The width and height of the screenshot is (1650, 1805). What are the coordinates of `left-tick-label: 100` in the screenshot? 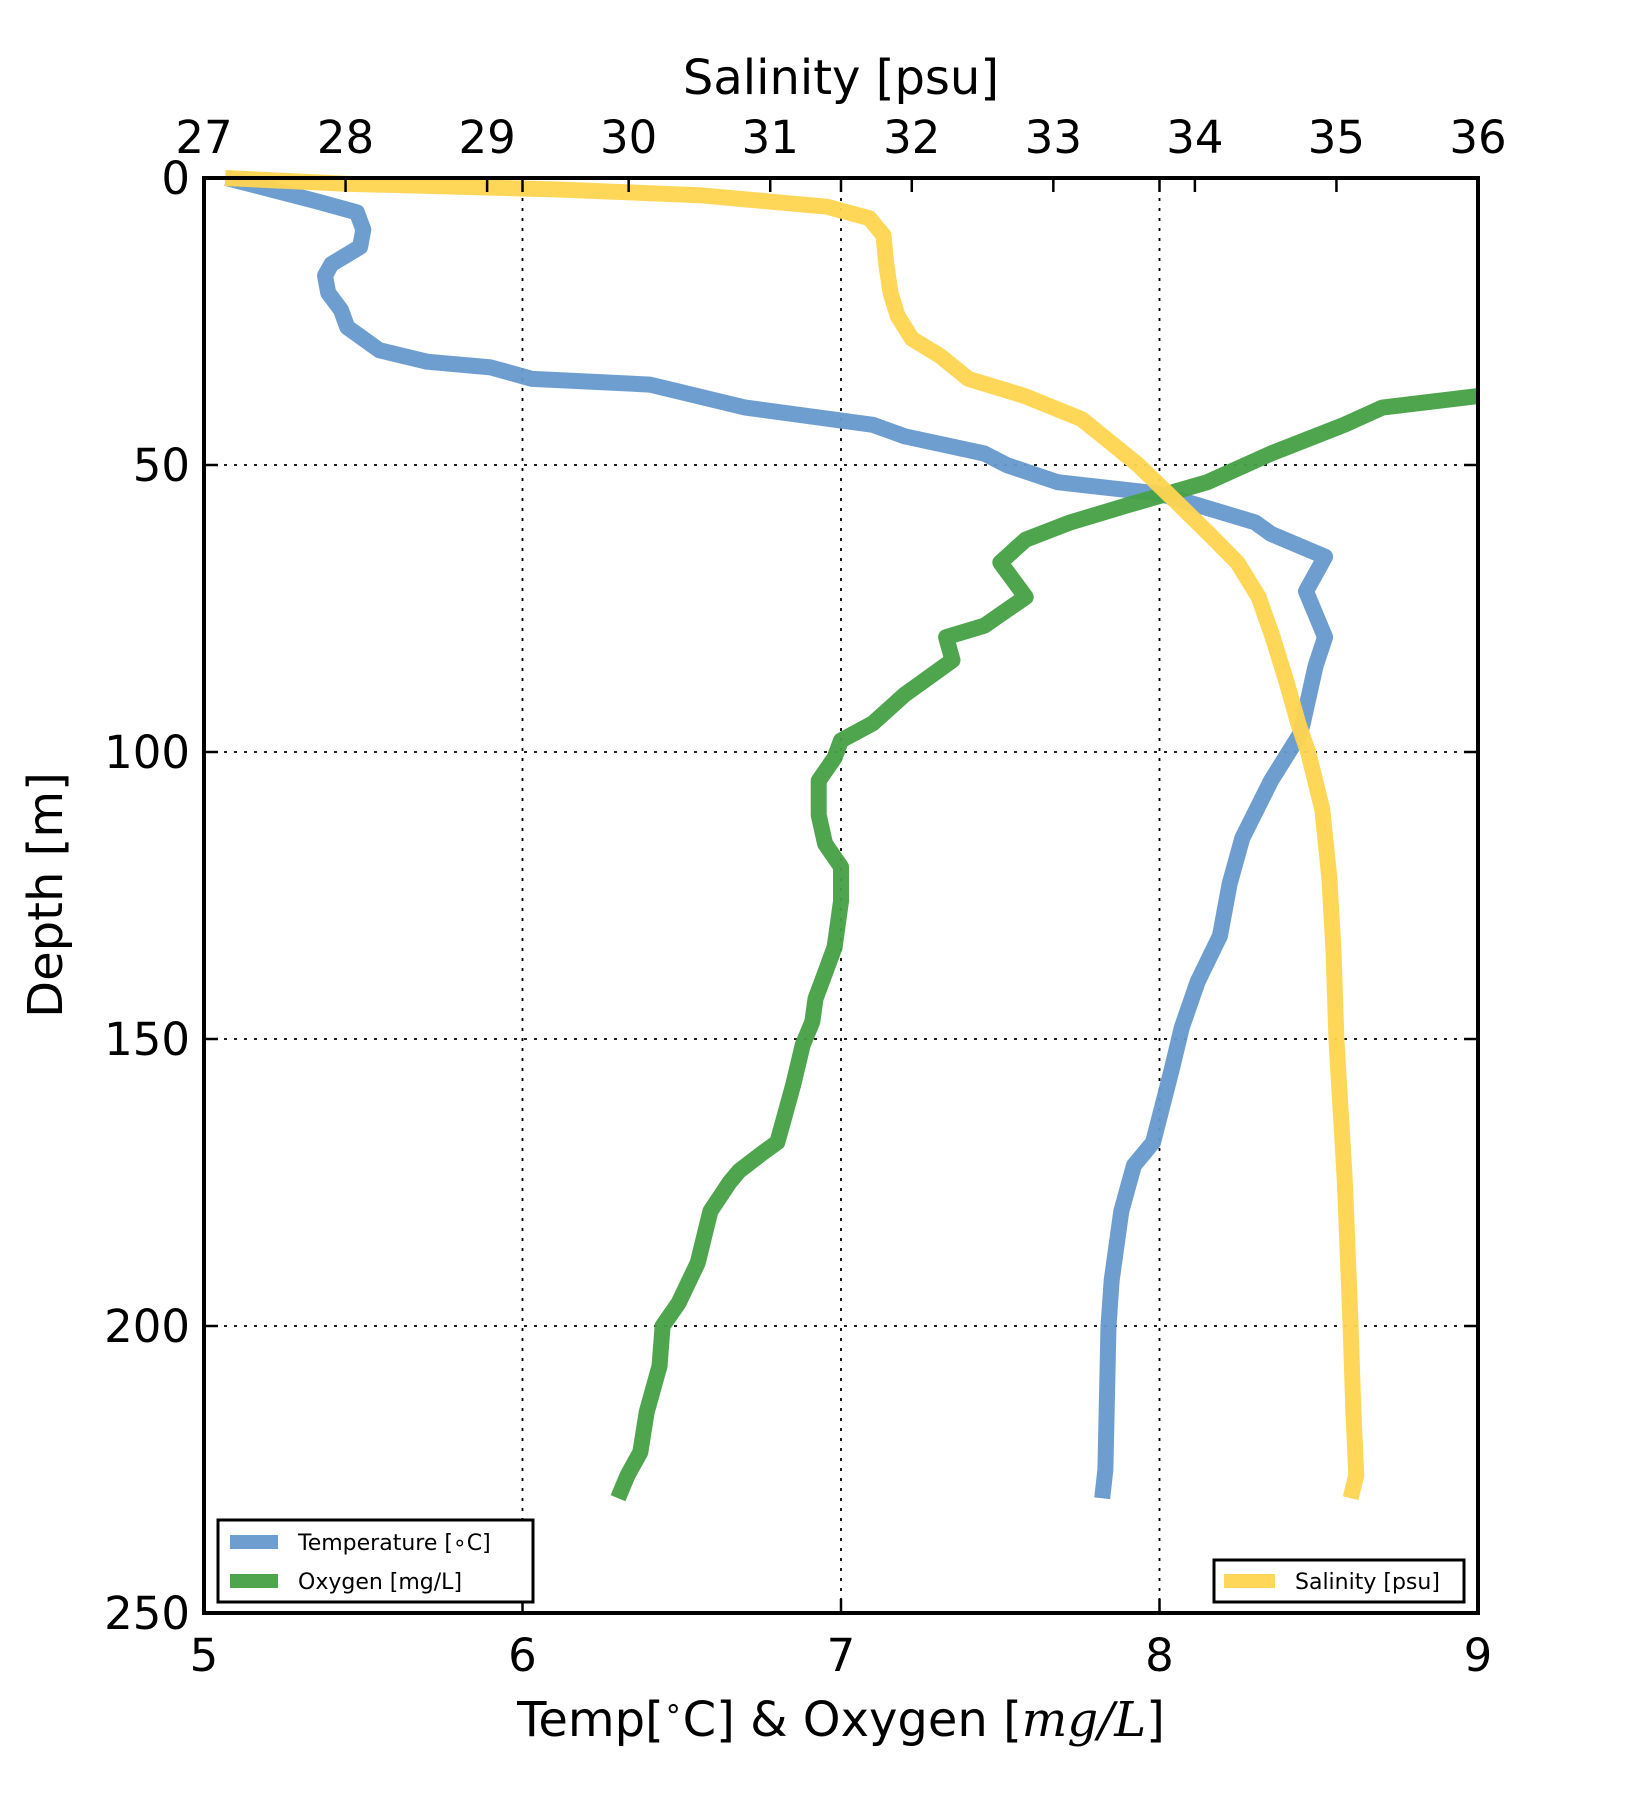 It's located at (147, 752).